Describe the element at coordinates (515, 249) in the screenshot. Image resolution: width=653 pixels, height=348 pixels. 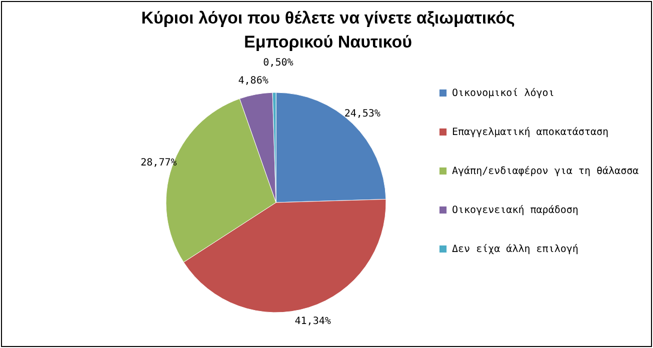
I see `legend-label: Δεν είχα άλλη επιλογή` at that location.